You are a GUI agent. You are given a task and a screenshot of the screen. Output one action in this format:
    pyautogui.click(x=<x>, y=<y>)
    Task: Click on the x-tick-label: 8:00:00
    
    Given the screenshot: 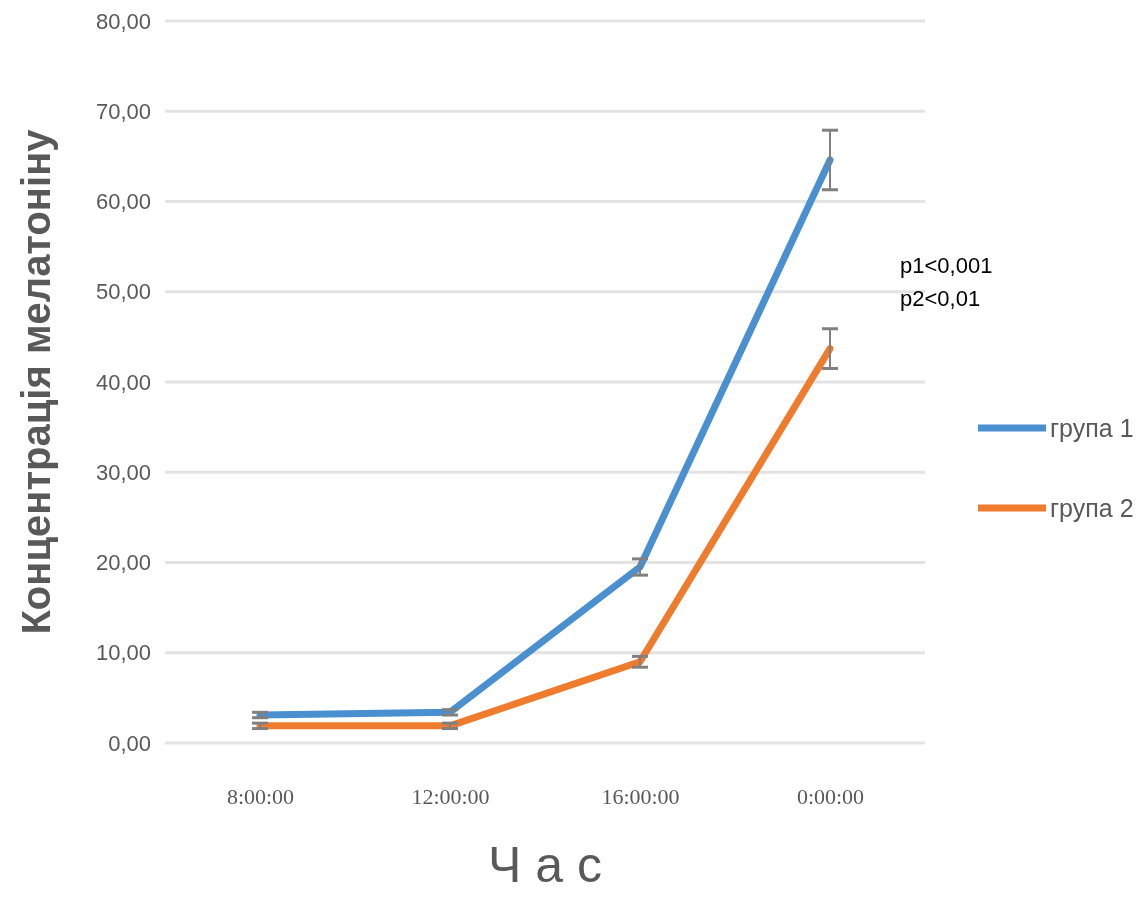 What is the action you would take?
    pyautogui.click(x=260, y=796)
    